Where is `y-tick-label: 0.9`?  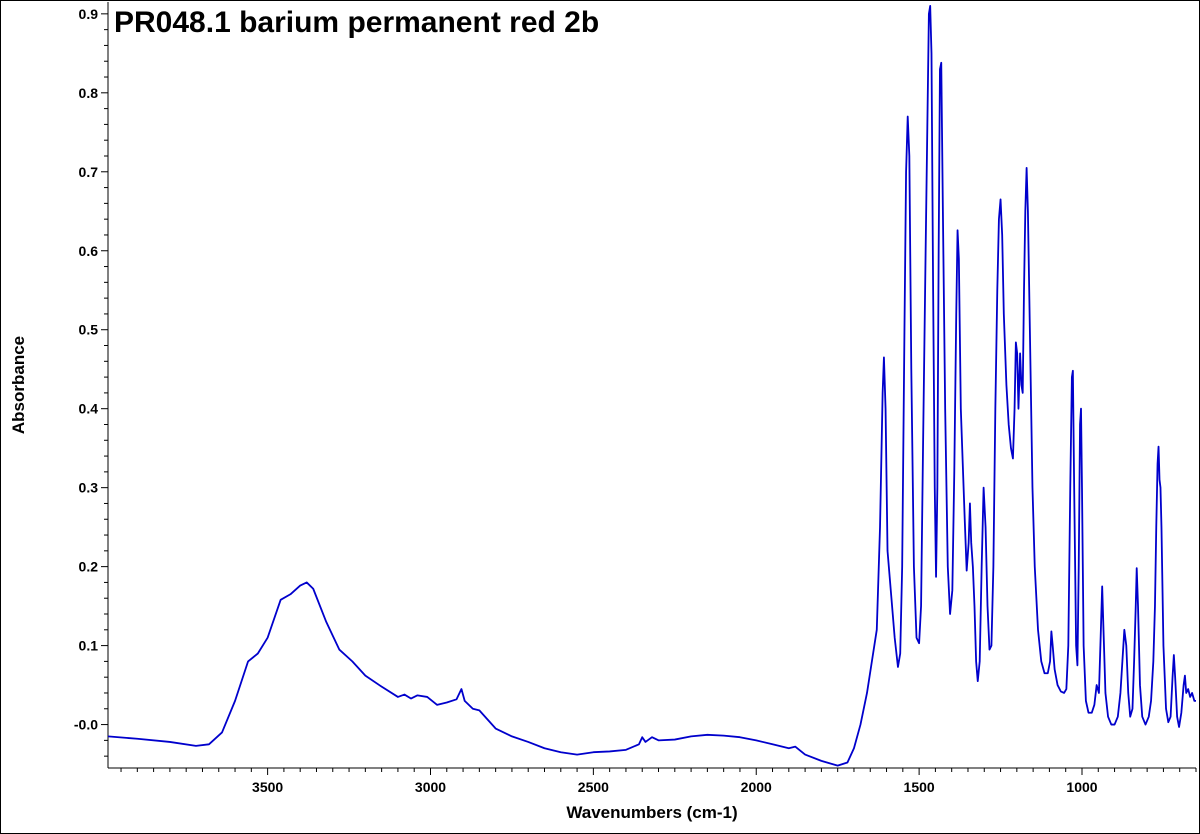 y-tick-label: 0.9 is located at coordinates (89, 14).